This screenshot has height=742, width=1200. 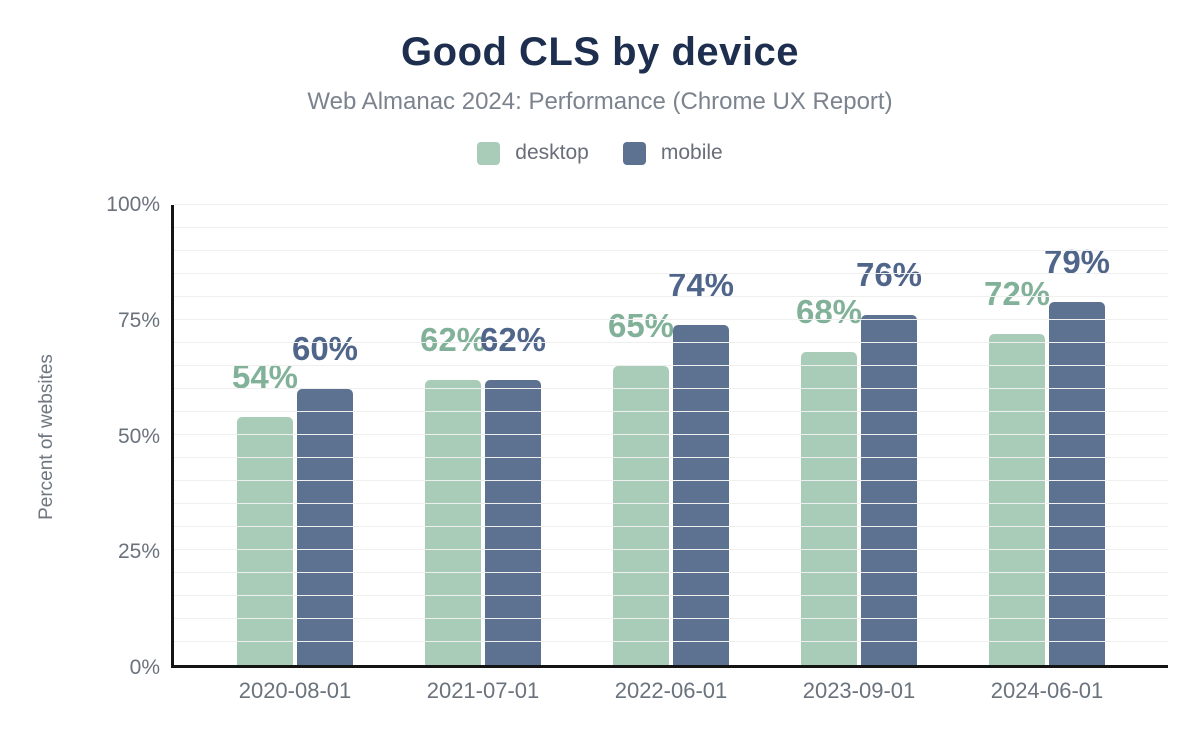 I want to click on y-tick-label-0%: 0%, so click(x=144, y=667).